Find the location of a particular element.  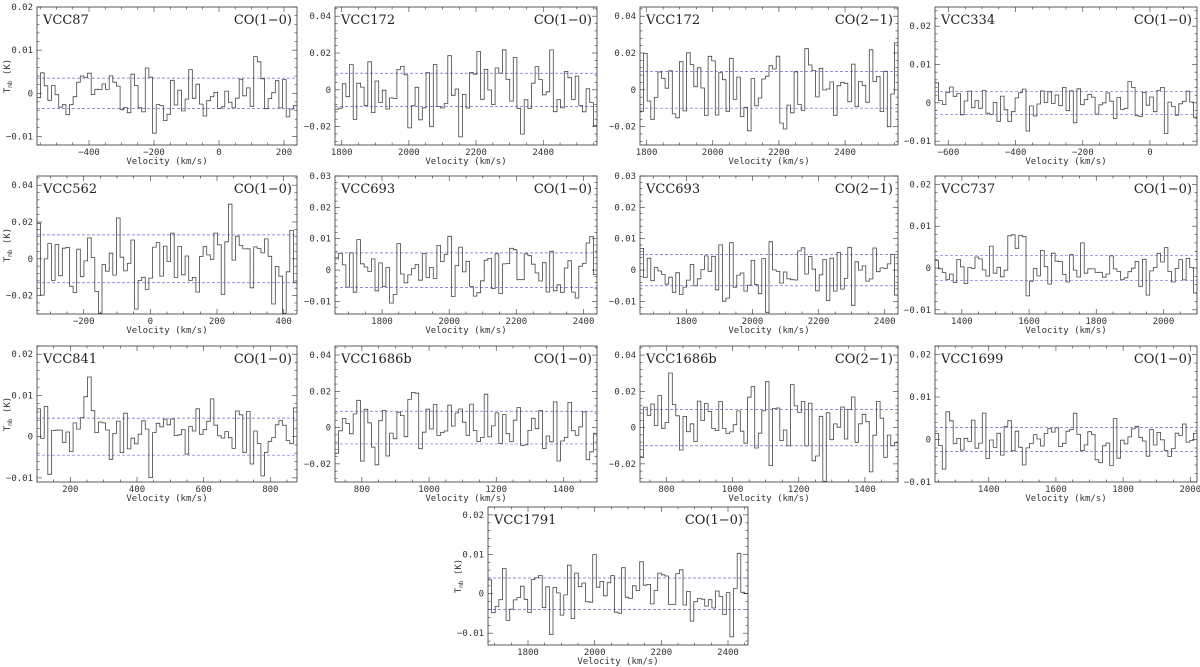

x-tick-label: 1000 is located at coordinates (429, 490).